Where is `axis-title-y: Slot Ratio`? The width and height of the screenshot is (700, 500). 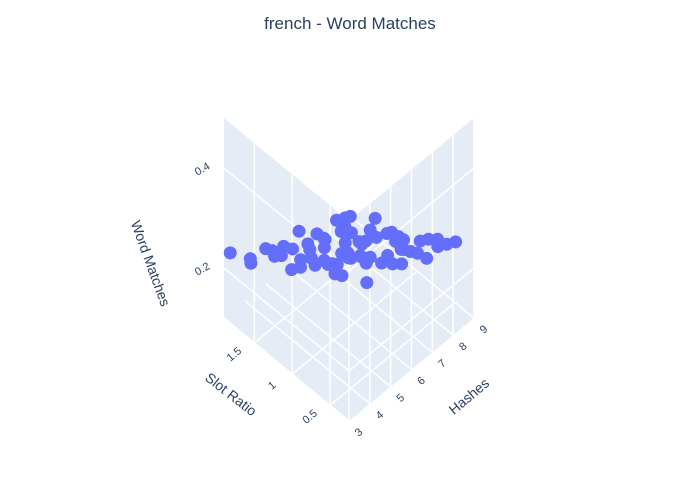
axis-title-y: Slot Ratio is located at coordinates (231, 394).